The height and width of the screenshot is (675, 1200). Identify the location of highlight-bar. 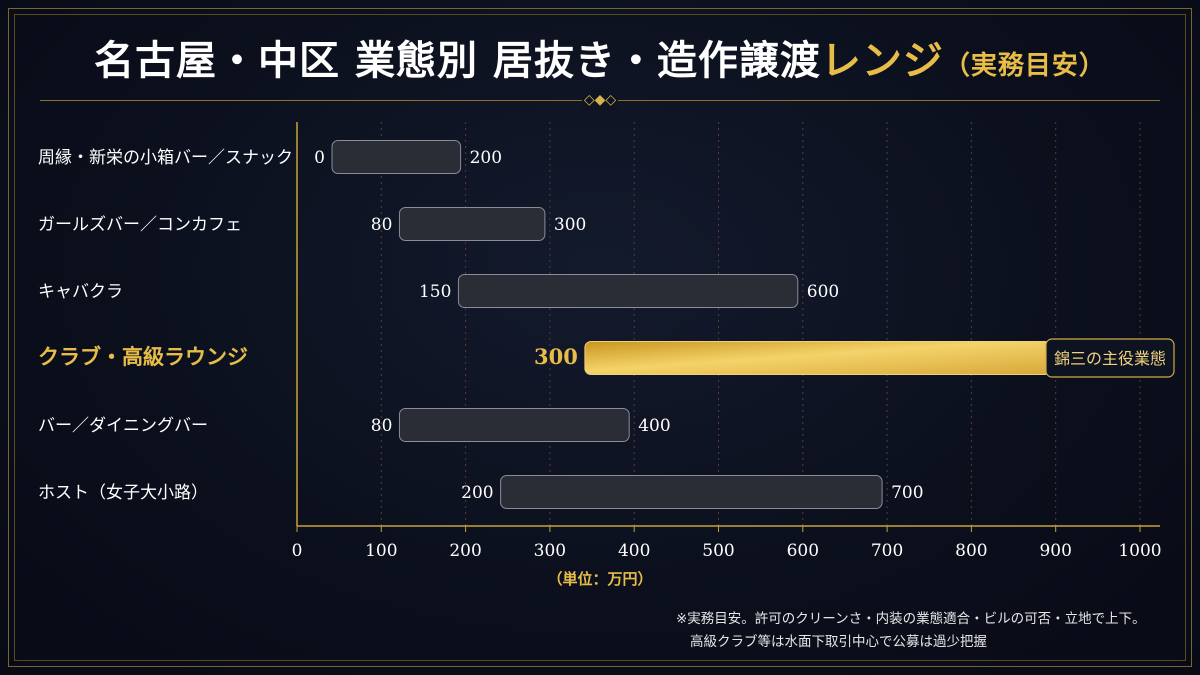
(818, 358).